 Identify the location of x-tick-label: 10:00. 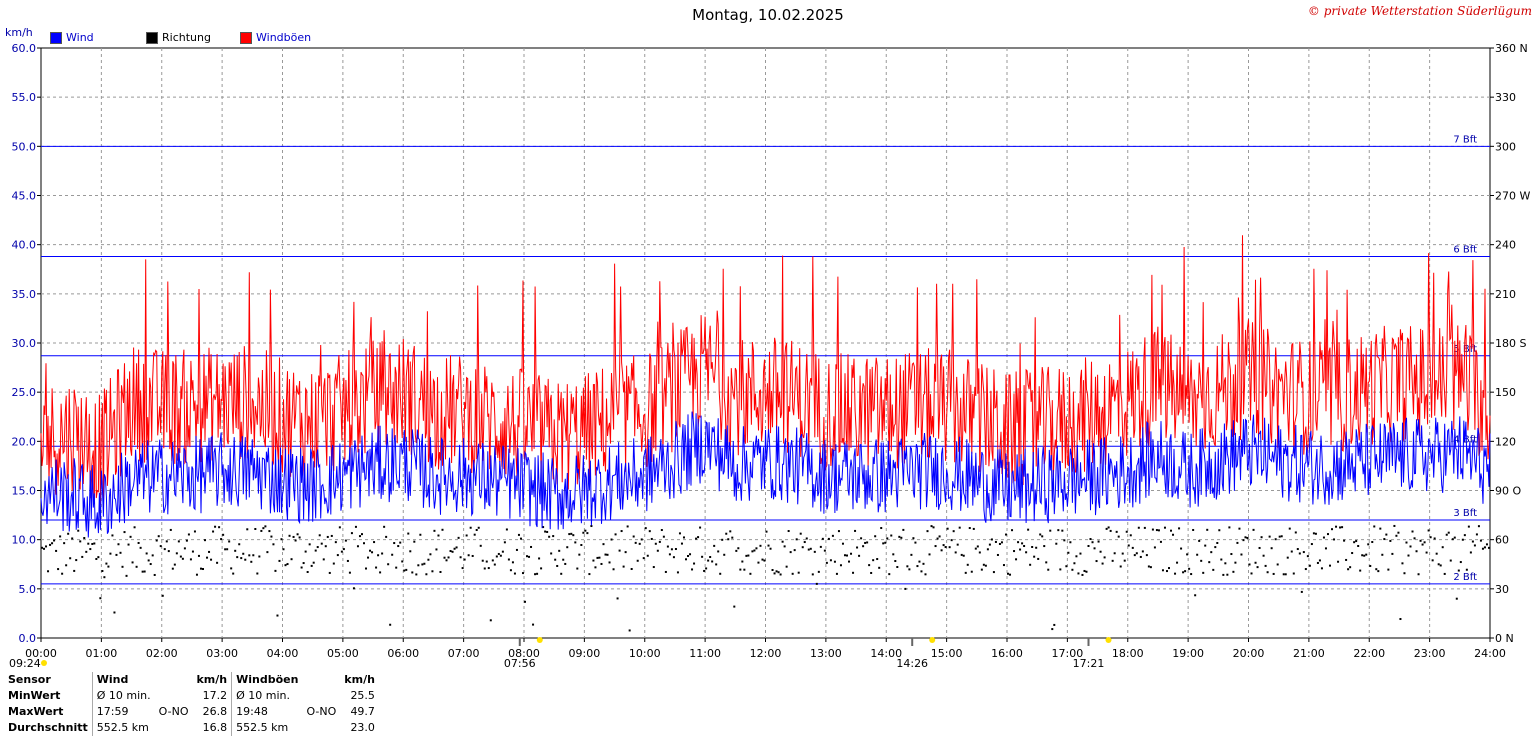
(645, 653).